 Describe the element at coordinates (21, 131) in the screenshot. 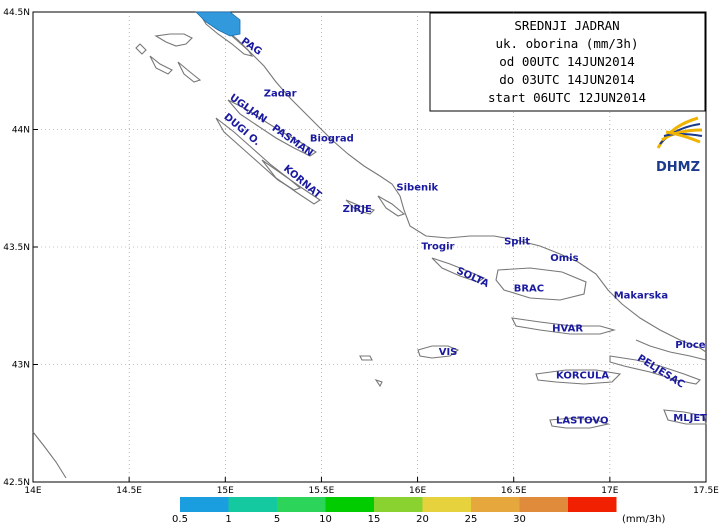

I see `y-tick-label: 44N` at that location.